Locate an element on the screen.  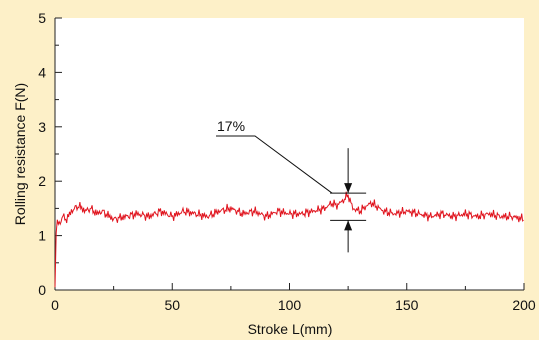
x-tick-label: 0 is located at coordinates (55, 305).